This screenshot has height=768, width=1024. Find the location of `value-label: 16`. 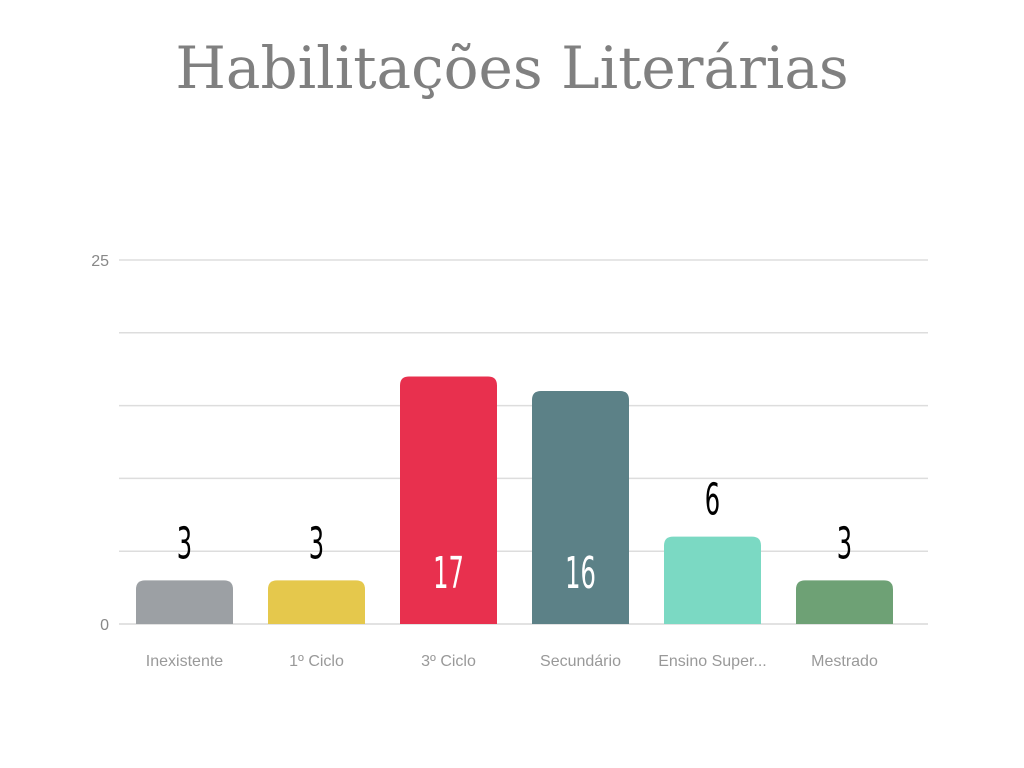

value-label: 16 is located at coordinates (580, 573).